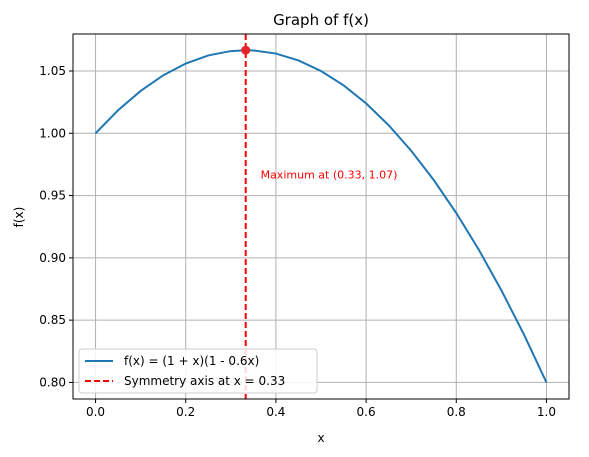  Describe the element at coordinates (185, 412) in the screenshot. I see `x-tick-label: 0.2` at that location.